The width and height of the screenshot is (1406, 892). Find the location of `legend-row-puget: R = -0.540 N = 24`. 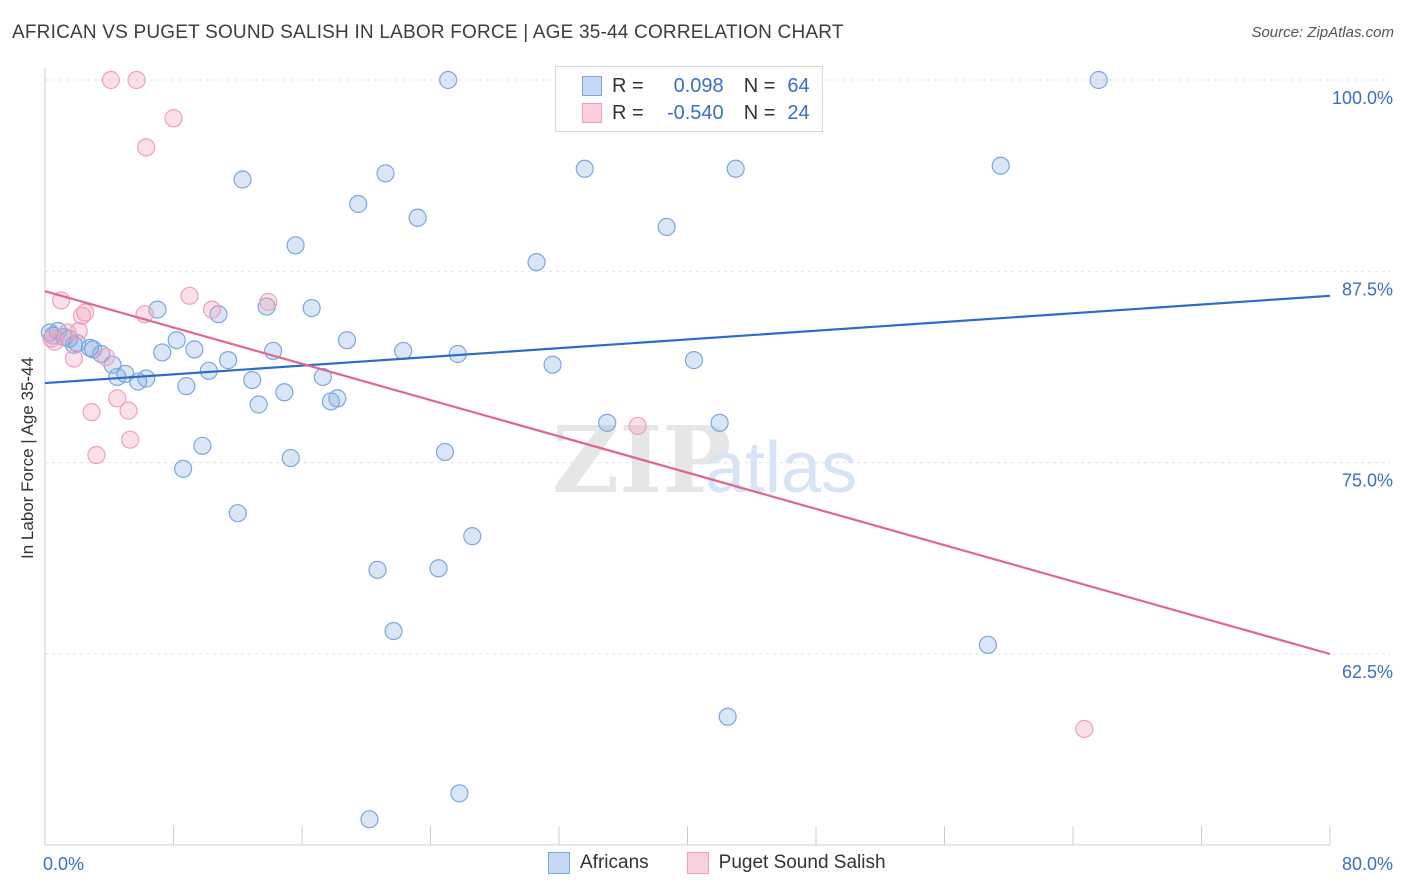

legend-row-puget: R = -0.540 N = 24 is located at coordinates (696, 113).